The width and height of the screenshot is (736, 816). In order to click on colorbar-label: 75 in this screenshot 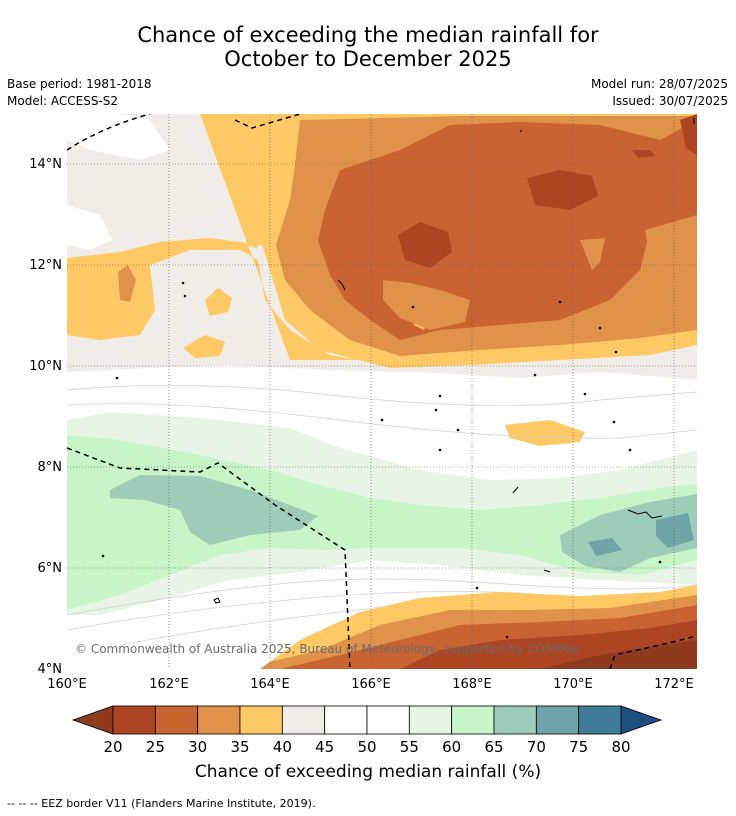, I will do `click(578, 747)`.